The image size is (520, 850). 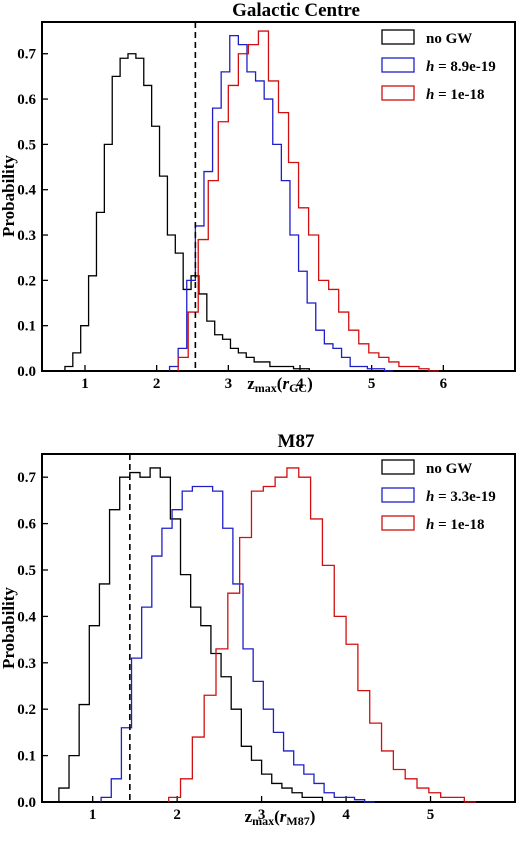 What do you see at coordinates (296, 441) in the screenshot?
I see `chart-title: M87` at bounding box center [296, 441].